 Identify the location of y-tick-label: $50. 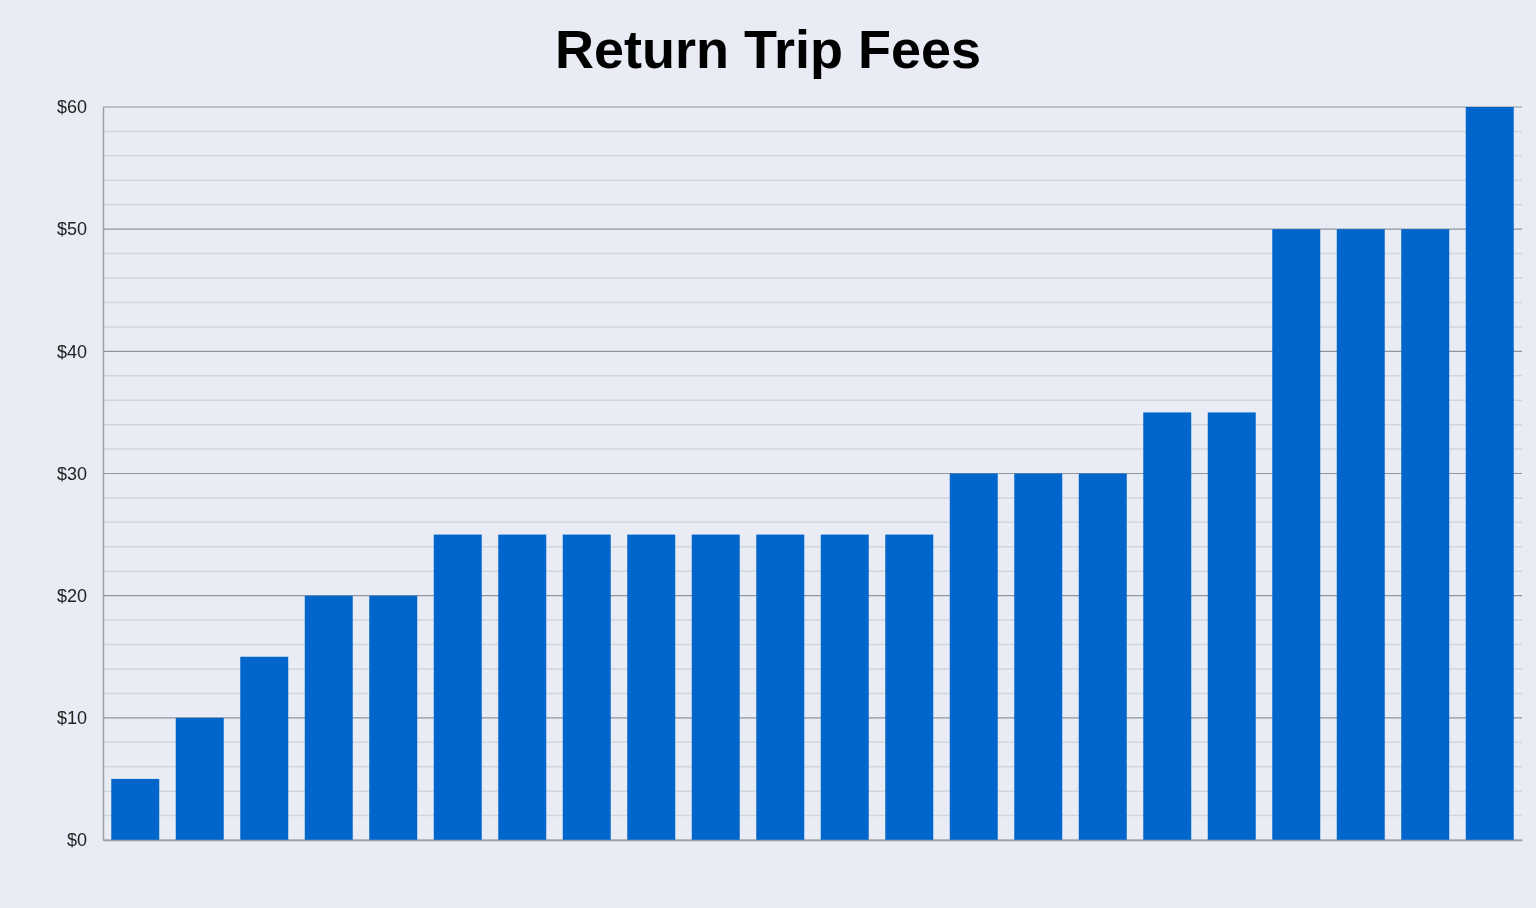
(71, 229).